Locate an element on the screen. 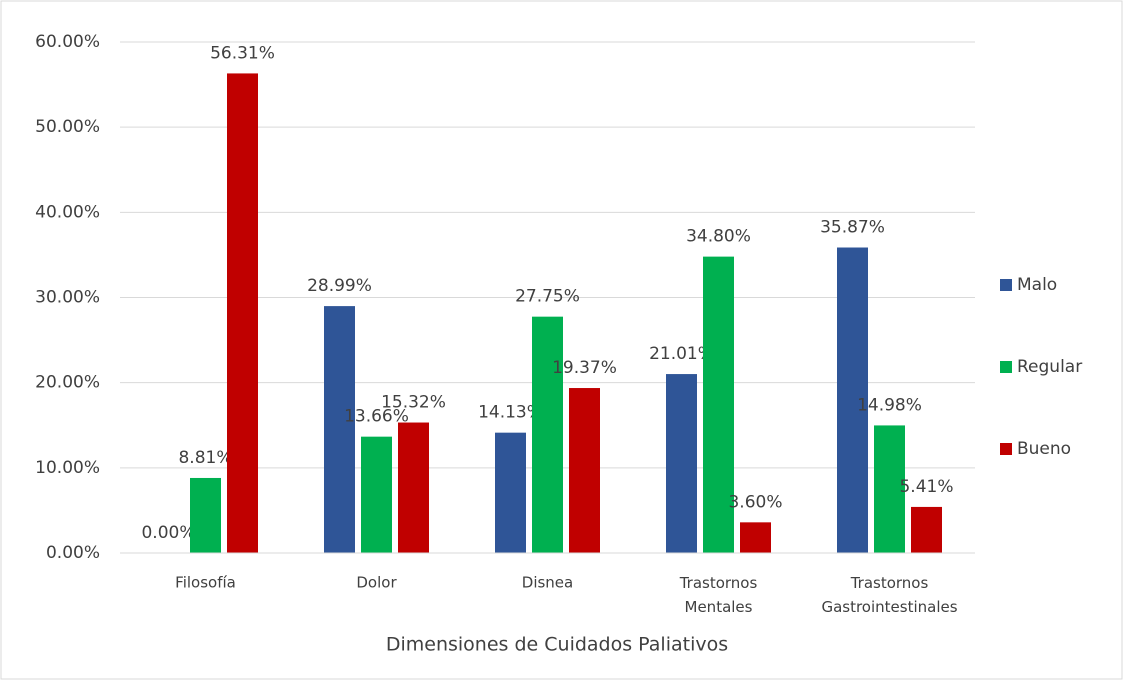  y-tick-label: 50.00% is located at coordinates (67, 127).